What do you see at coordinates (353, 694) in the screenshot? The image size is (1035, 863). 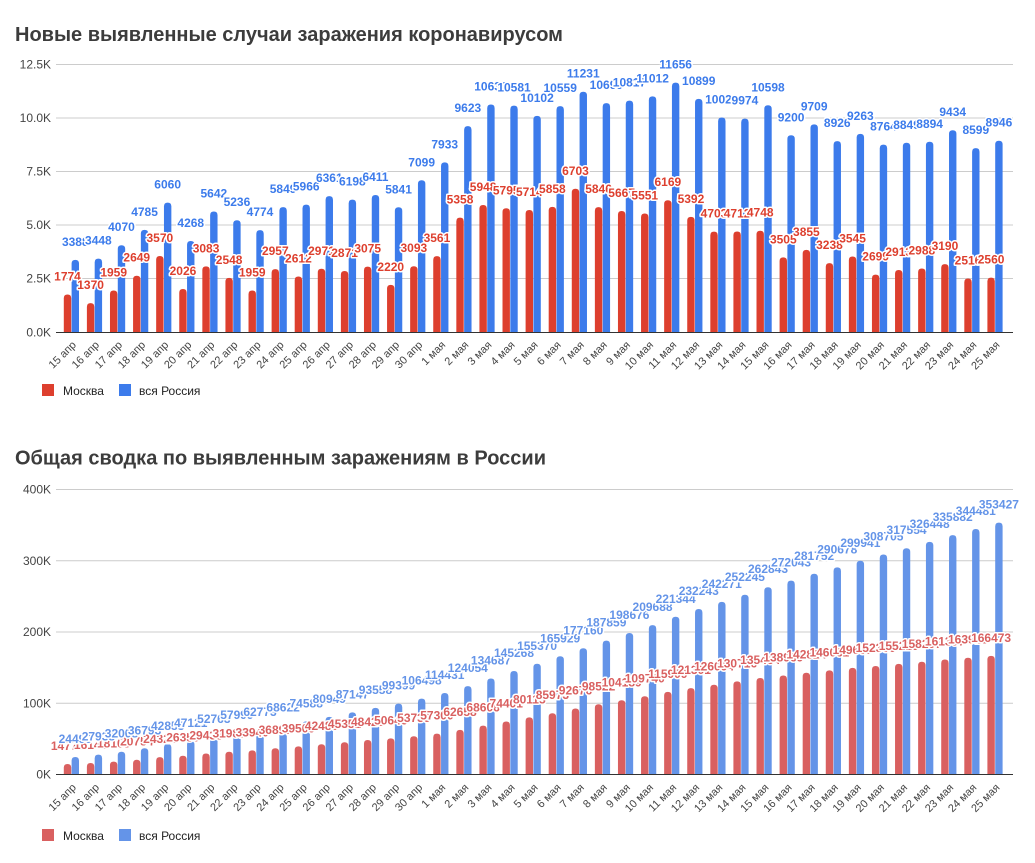 I see `svg-text: 87147` at bounding box center [353, 694].